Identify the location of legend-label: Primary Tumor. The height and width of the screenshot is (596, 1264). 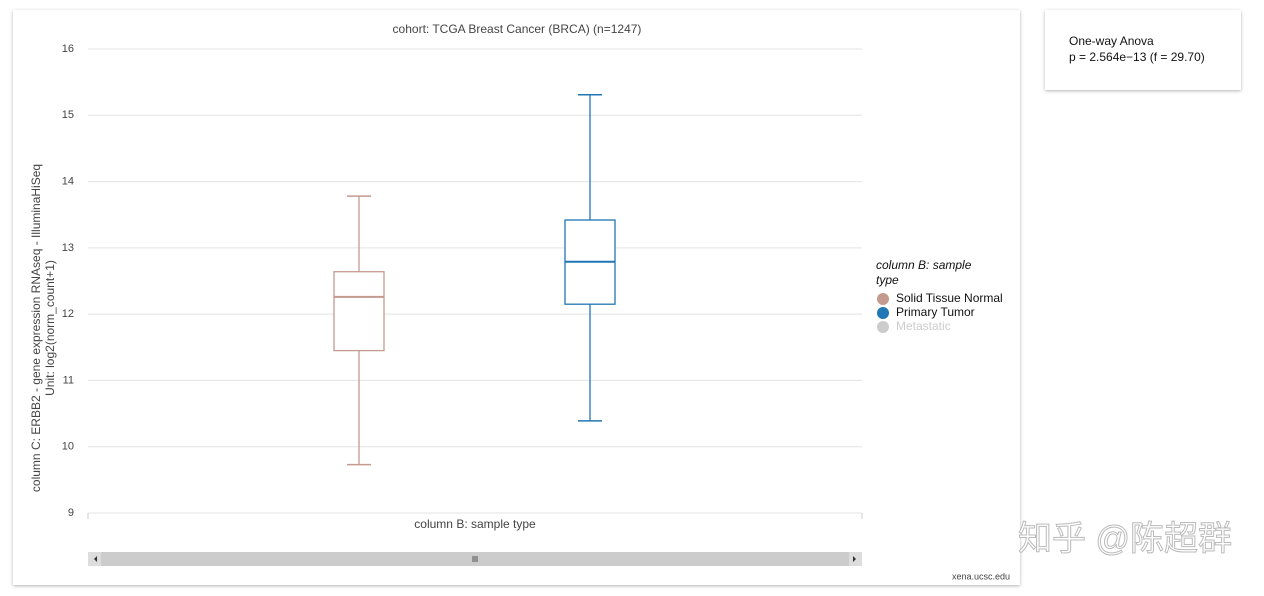
(935, 312).